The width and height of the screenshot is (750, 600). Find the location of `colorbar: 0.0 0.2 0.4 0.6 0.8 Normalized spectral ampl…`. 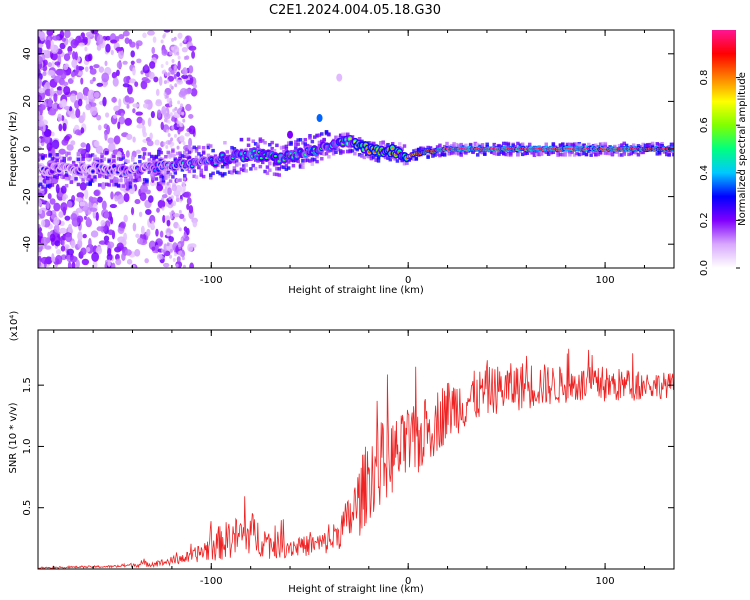

colorbar: 0.0 0.2 0.4 0.6 0.8 Normalized spectral ampl… is located at coordinates (723, 153).